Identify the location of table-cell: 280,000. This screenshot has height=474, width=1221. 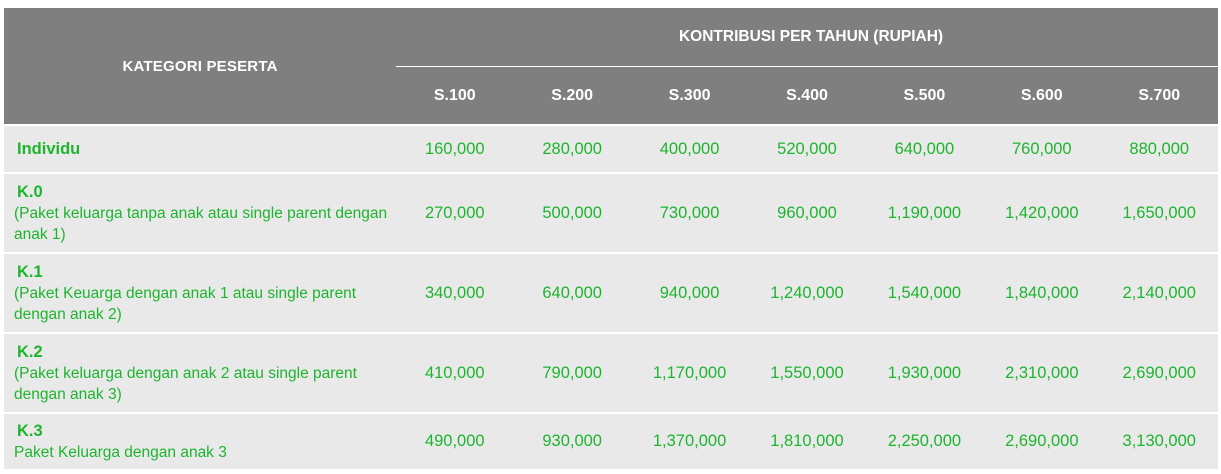
(572, 149).